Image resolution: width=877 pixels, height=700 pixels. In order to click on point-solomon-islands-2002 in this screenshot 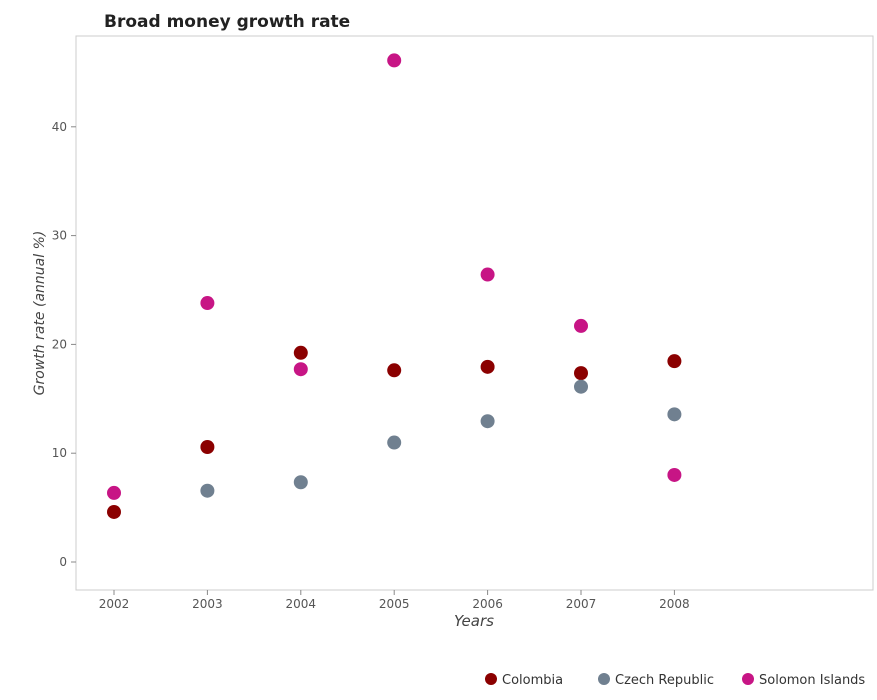, I will do `click(114, 492)`.